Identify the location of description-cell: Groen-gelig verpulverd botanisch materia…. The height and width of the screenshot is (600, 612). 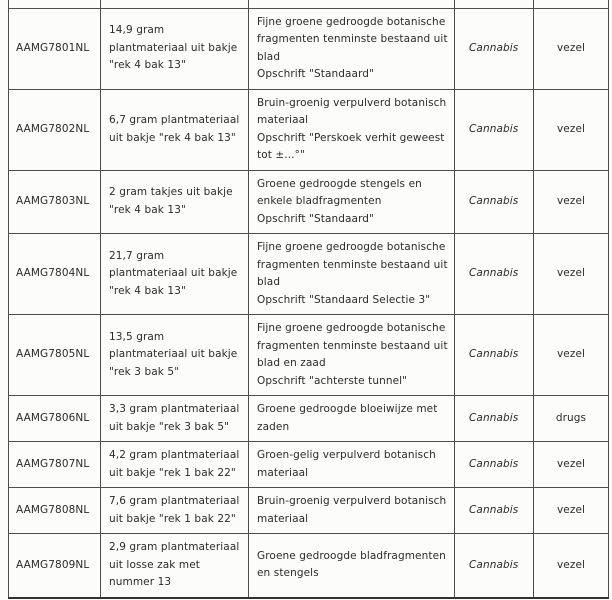
(351, 464).